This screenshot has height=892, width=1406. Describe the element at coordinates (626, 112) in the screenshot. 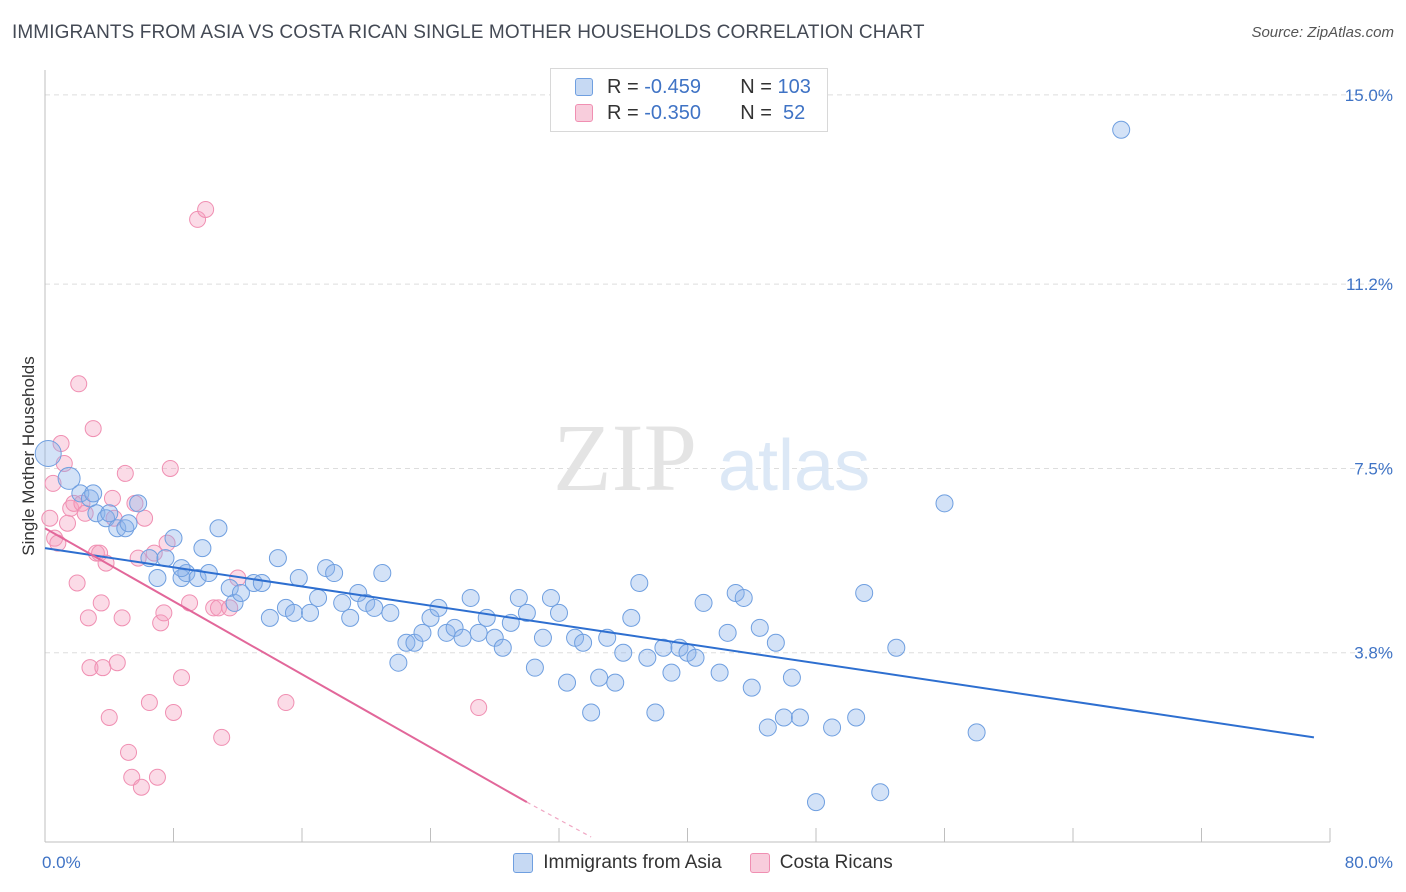

I see `legend-r-label: R =` at that location.